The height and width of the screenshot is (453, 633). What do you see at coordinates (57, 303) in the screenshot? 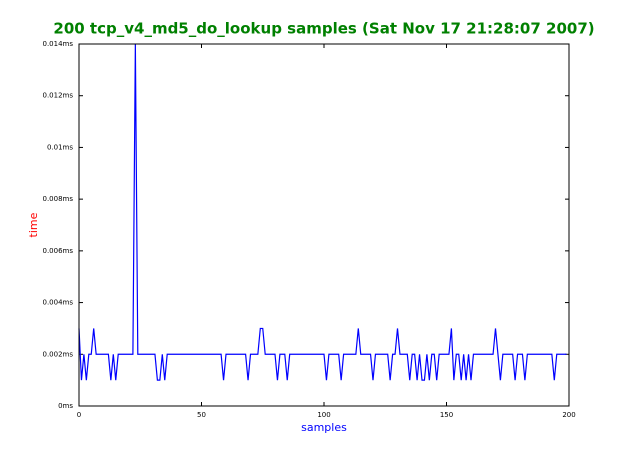
I see `y-tick-label: 0.004ms` at bounding box center [57, 303].